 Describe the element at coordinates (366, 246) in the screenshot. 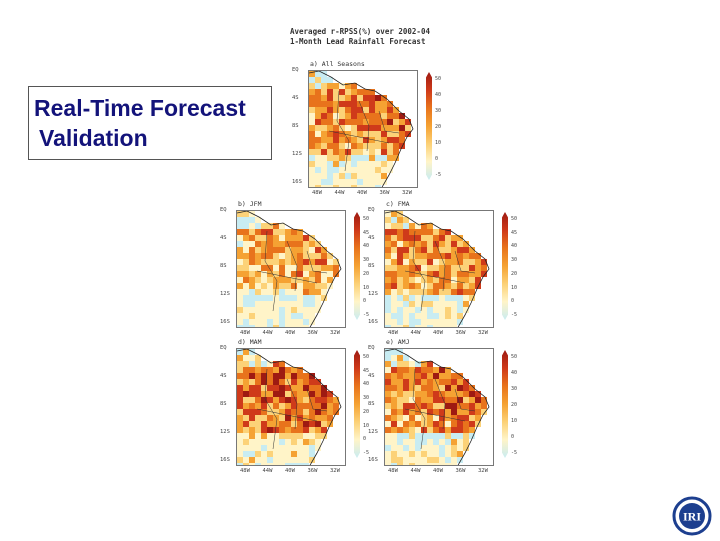

I see `colorbar-tick-label: 40` at that location.